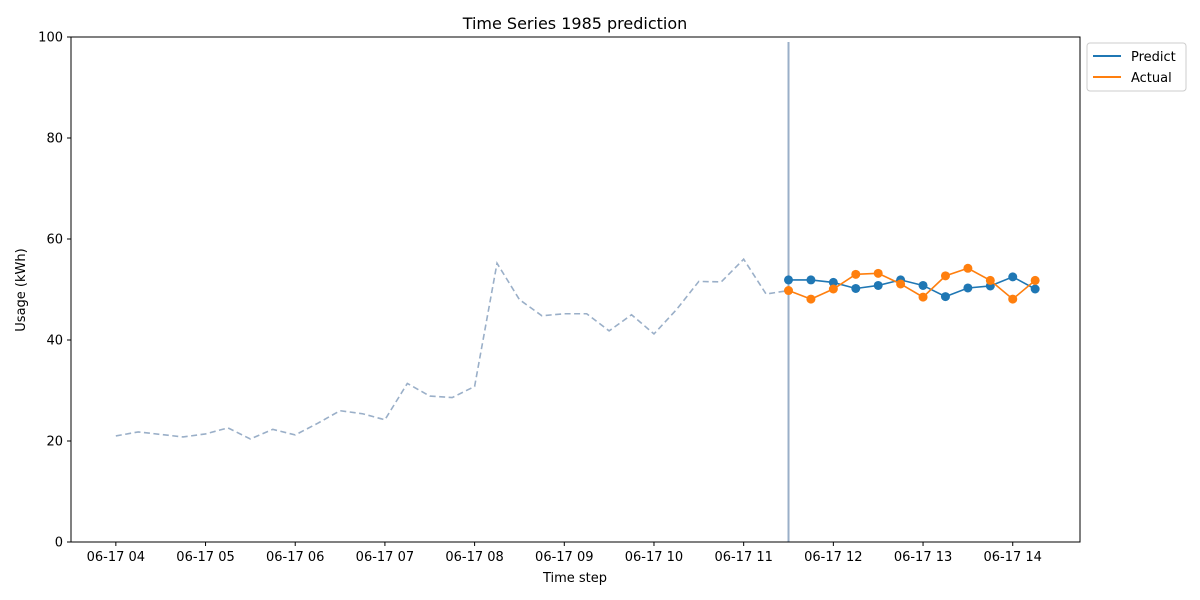 This screenshot has height=600, width=1200. What do you see at coordinates (574, 578) in the screenshot?
I see `x-axis-label: Time step` at bounding box center [574, 578].